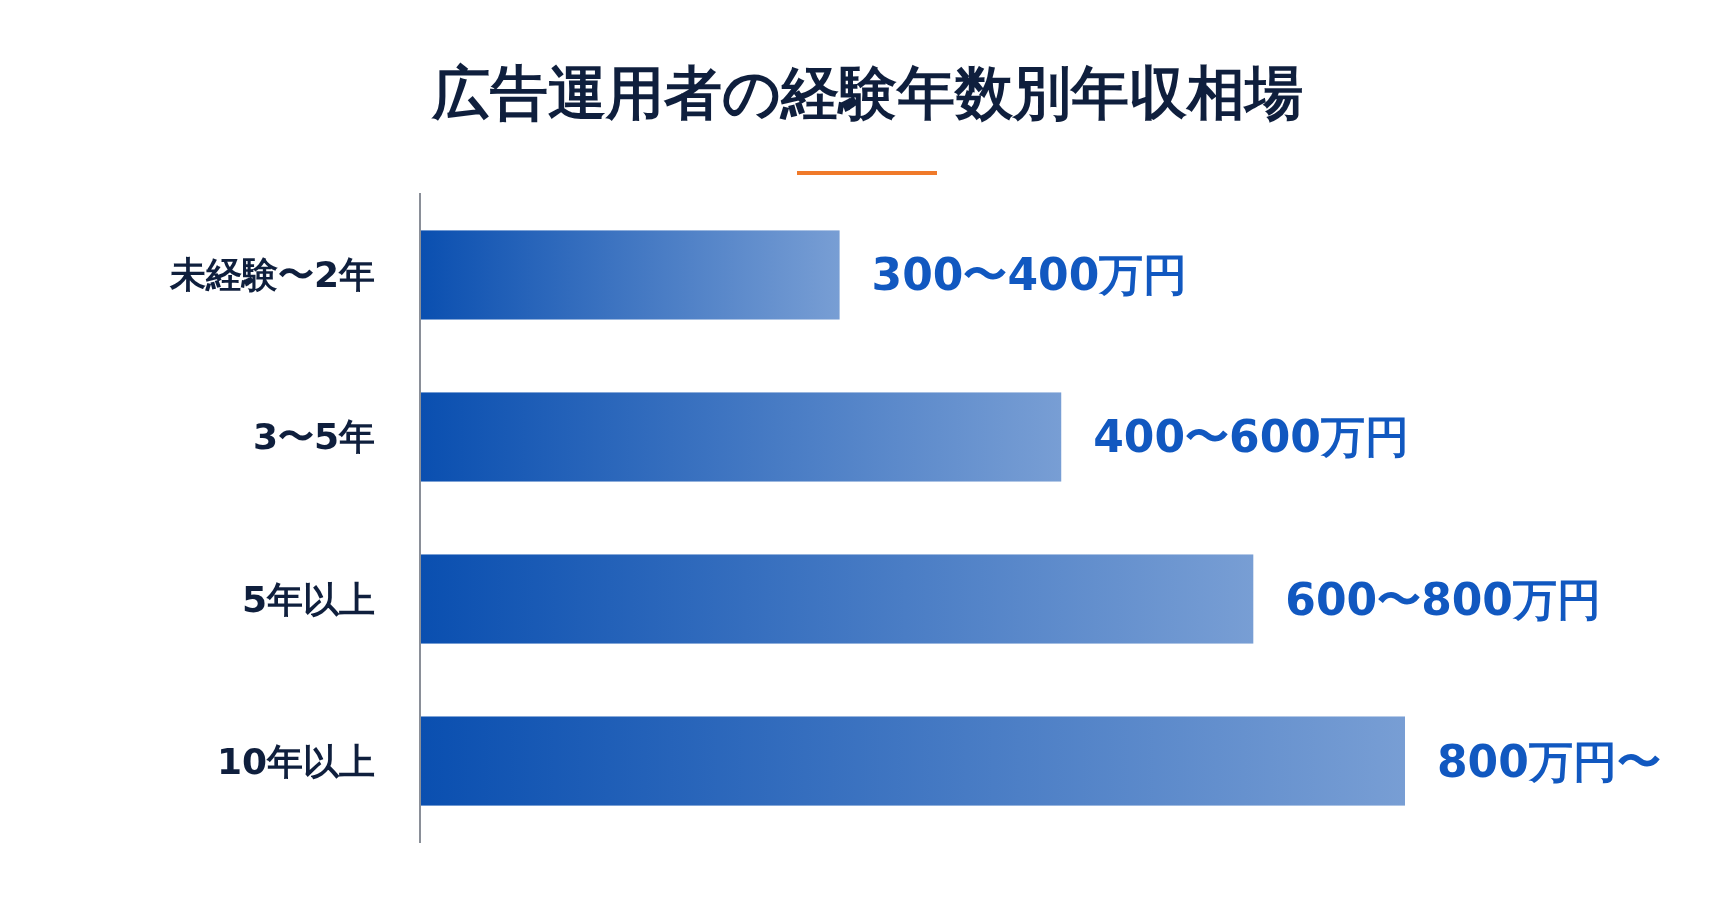  I want to click on annotation: 600〜800万円, so click(1443, 599).